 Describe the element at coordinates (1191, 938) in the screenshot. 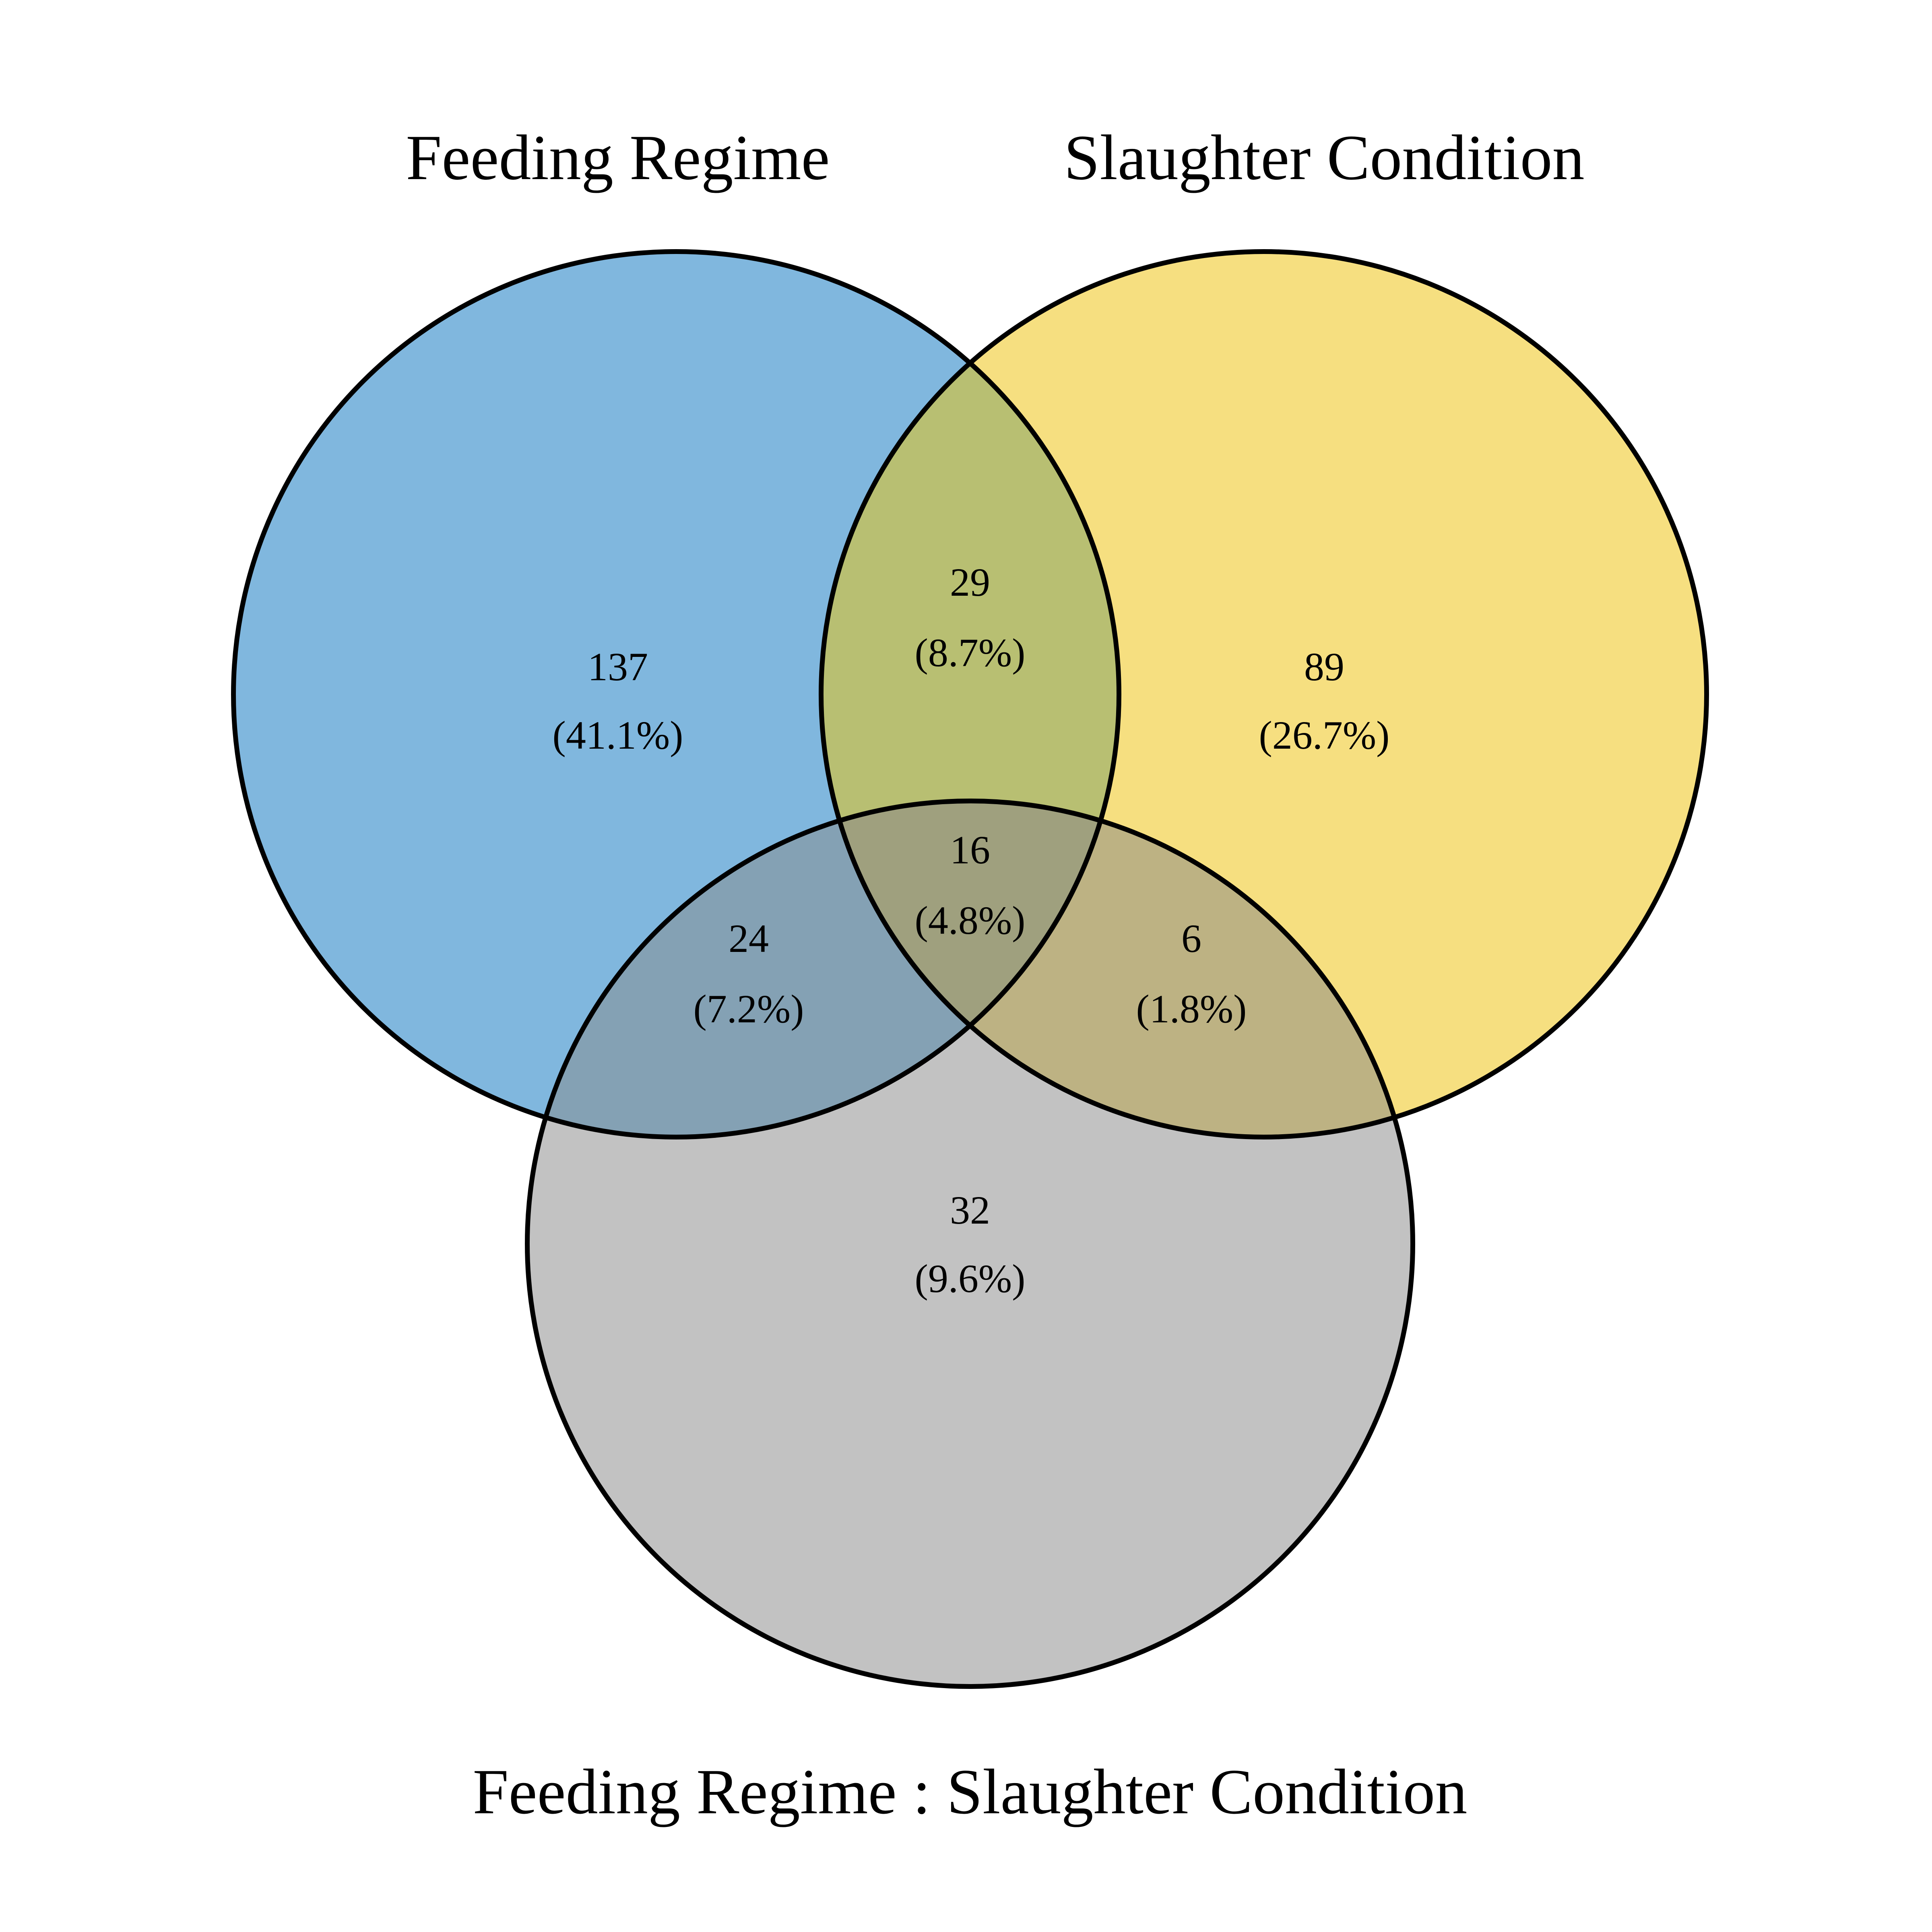

I see `region-b-c-count: 6` at that location.